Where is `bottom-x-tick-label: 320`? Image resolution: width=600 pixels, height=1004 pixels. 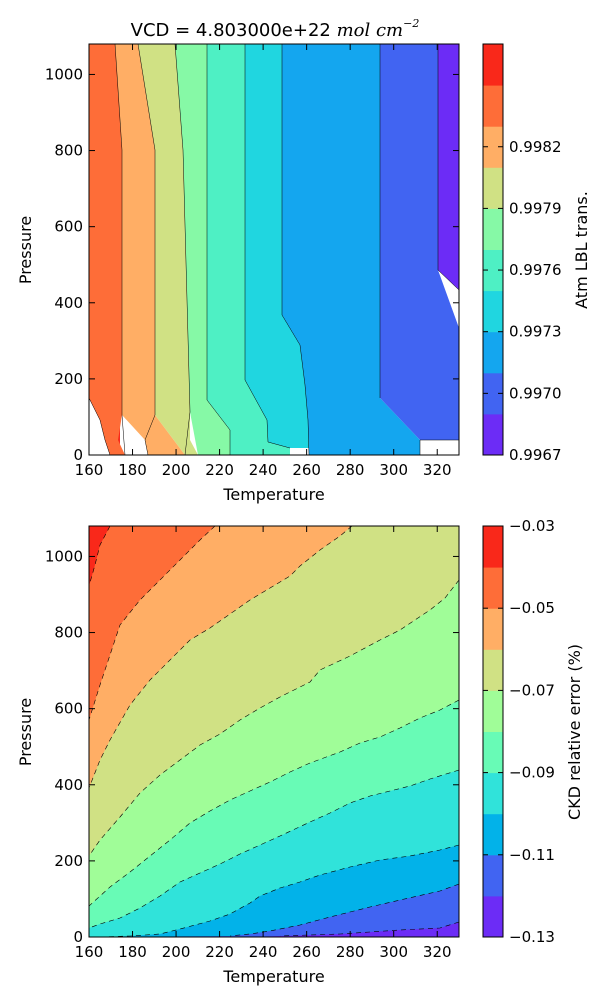
bottom-x-tick-label: 320 is located at coordinates (437, 952).